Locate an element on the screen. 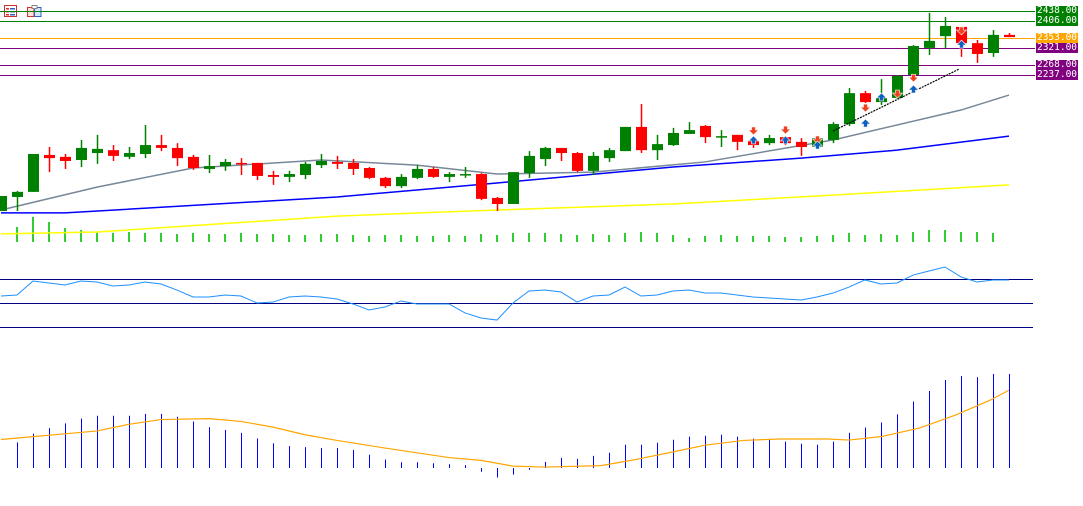  price-label: 2438.00 is located at coordinates (1057, 10).